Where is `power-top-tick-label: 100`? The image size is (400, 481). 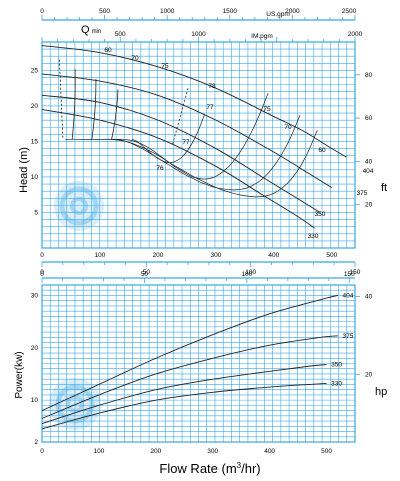
power-top-tick-label: 100 is located at coordinates (246, 274).